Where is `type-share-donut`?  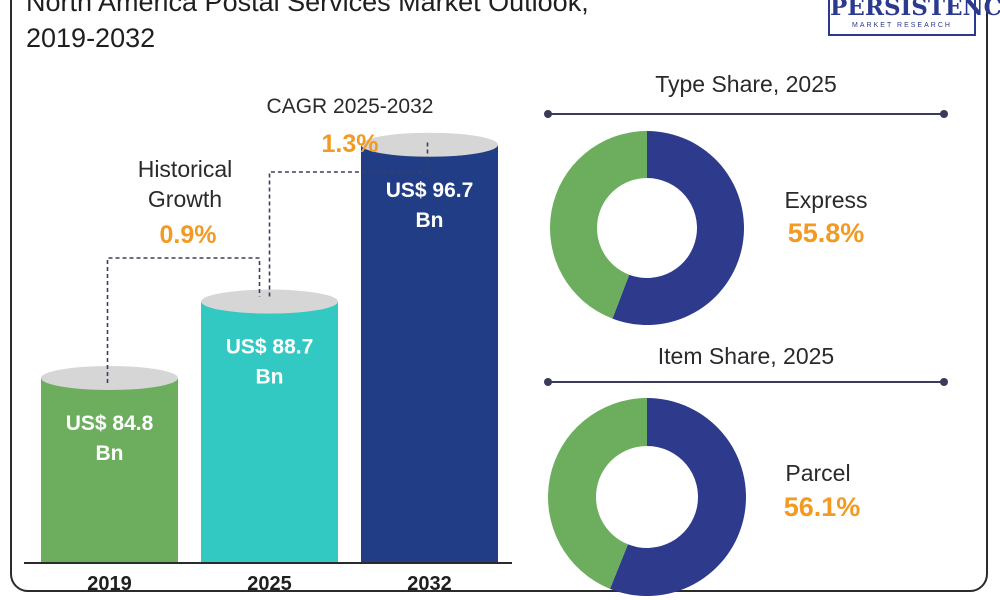 type-share-donut is located at coordinates (646, 228).